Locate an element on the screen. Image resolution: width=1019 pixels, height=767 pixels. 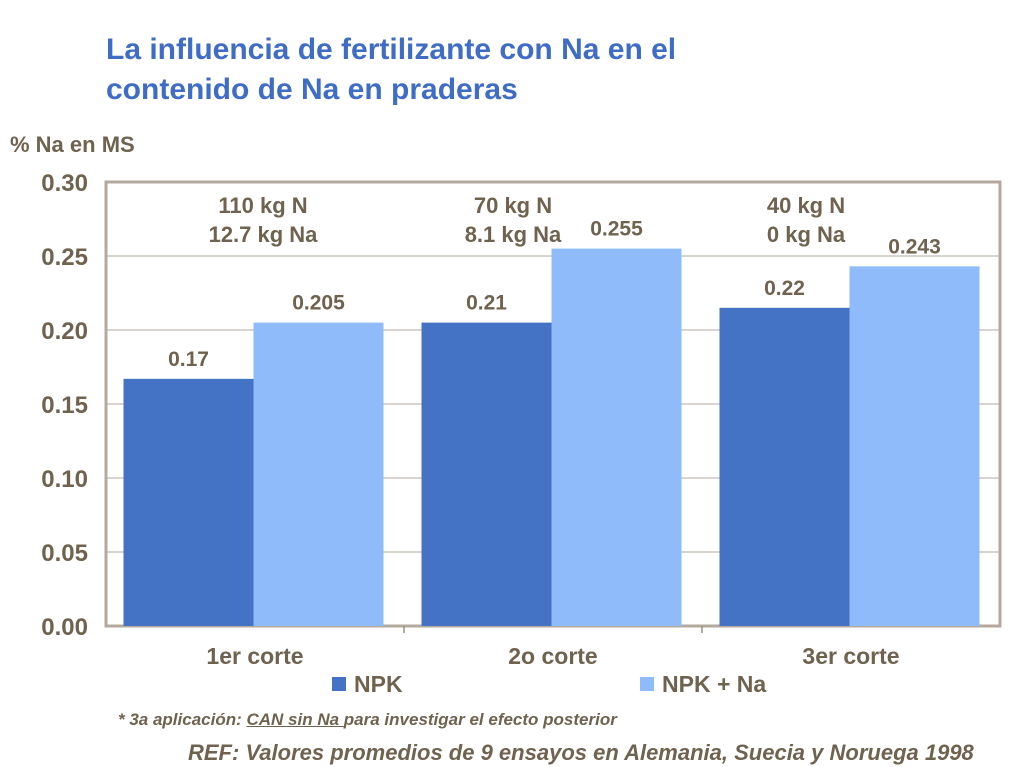
x-tick-label: 2o corte is located at coordinates (552, 656).